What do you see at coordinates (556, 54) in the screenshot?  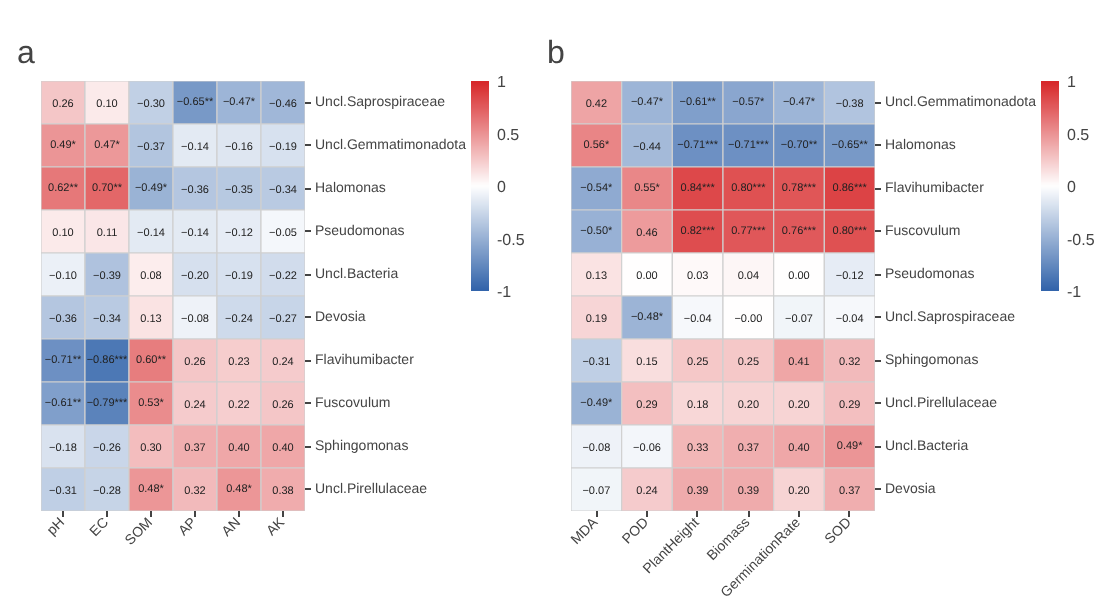 I see `chart-title: b` at bounding box center [556, 54].